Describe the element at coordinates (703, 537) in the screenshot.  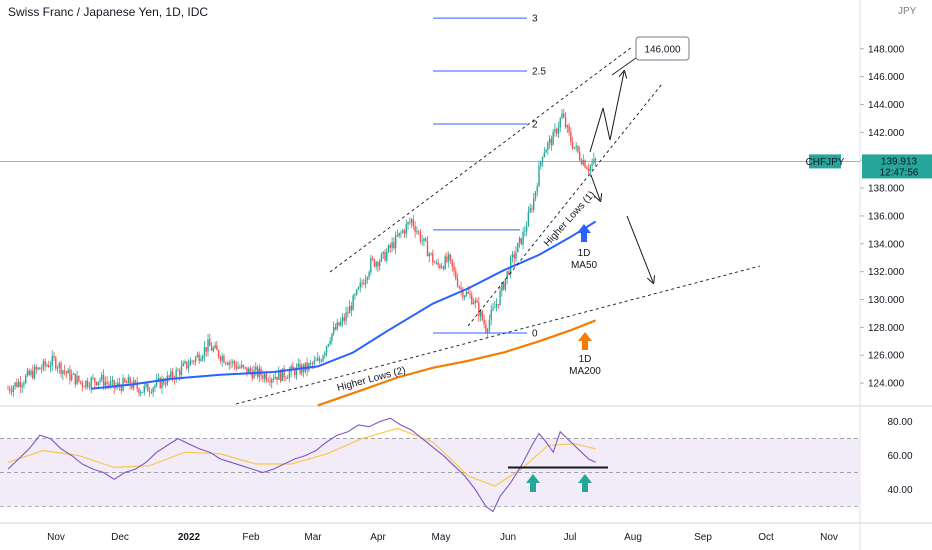
I see `date-tick-label: Sep` at that location.